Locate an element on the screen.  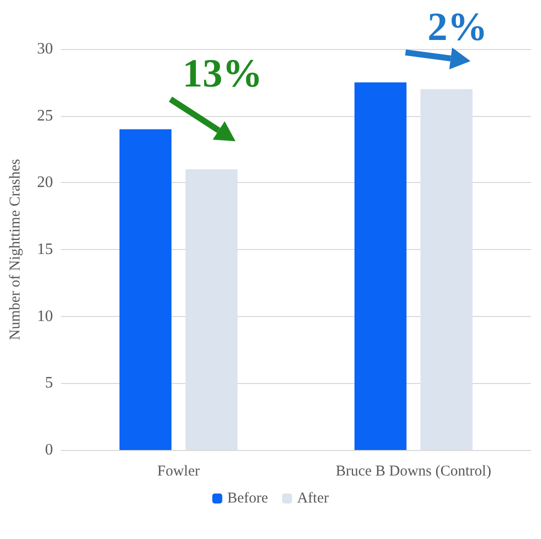
y-tick-label: 5 is located at coordinates (49, 383).